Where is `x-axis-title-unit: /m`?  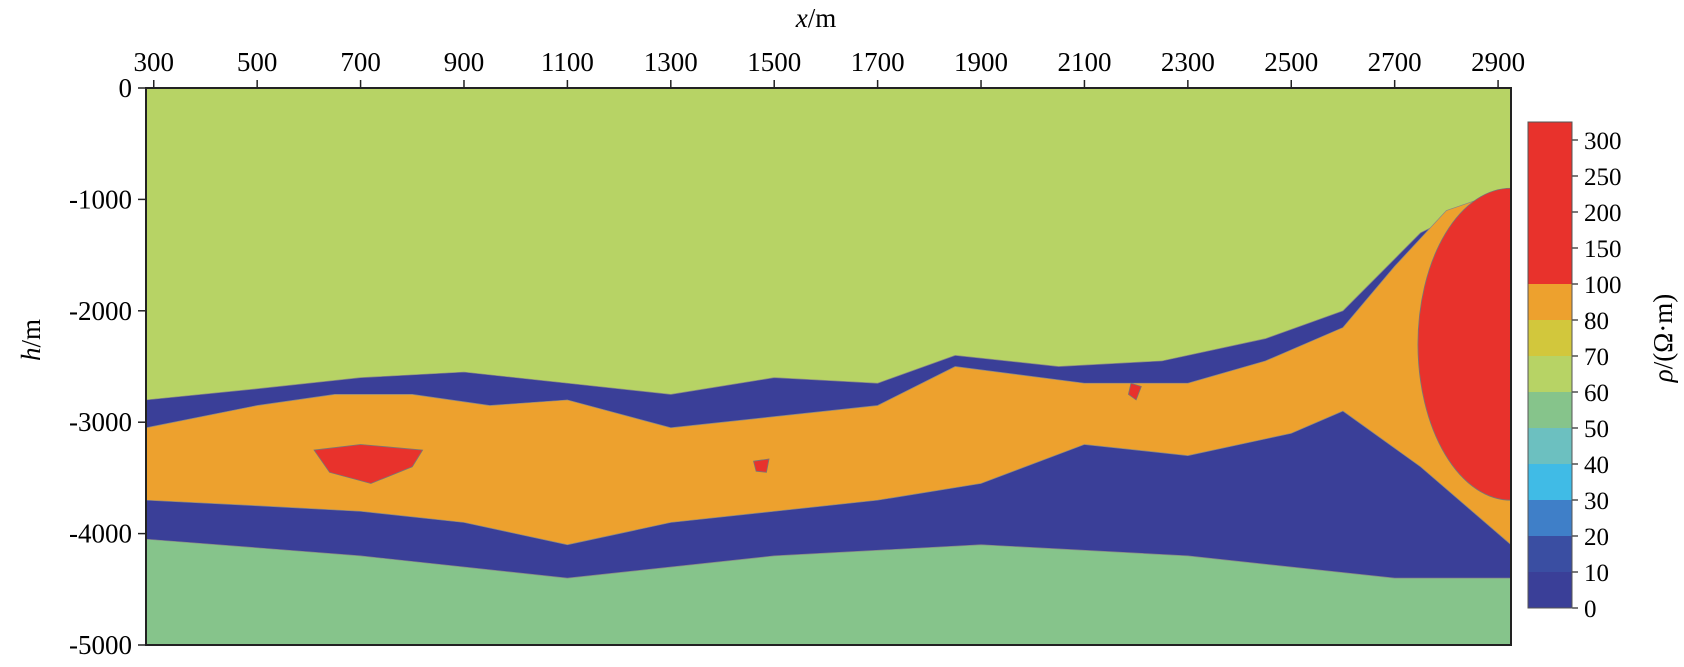
x-axis-title-unit: /m is located at coordinates (822, 18).